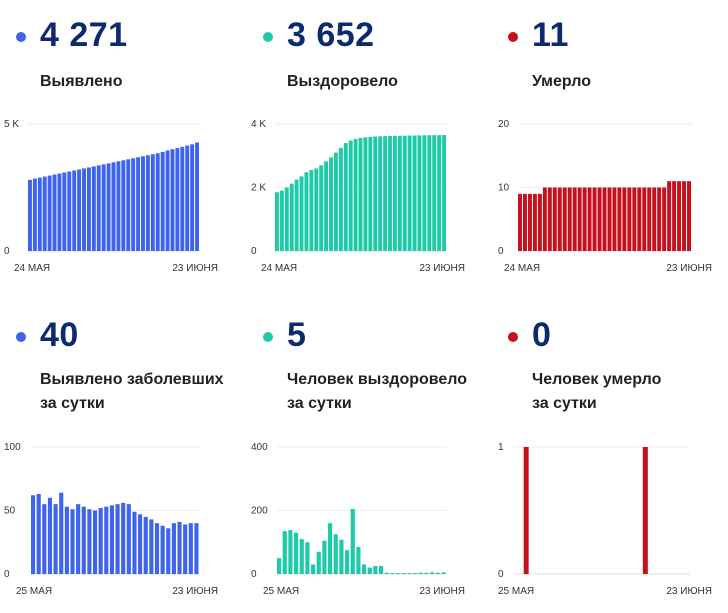  Describe the element at coordinates (504, 188) in the screenshot. I see `y-tick-label: 10` at that location.